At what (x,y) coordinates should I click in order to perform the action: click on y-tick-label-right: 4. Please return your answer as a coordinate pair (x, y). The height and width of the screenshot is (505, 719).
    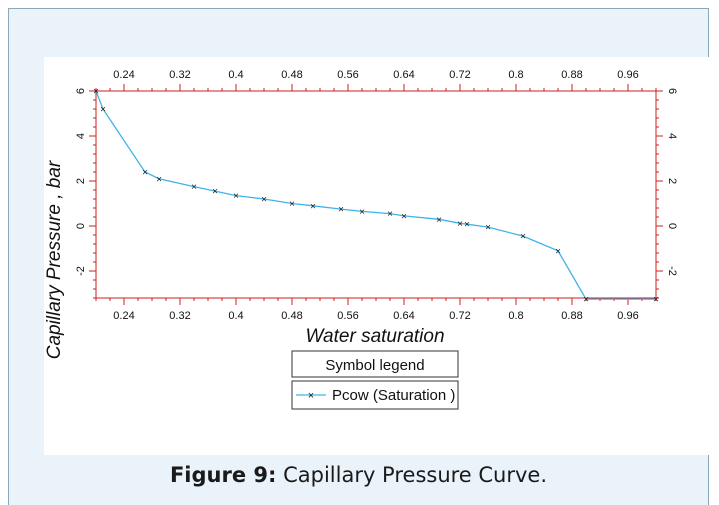
    Looking at the image, I should click on (672, 136).